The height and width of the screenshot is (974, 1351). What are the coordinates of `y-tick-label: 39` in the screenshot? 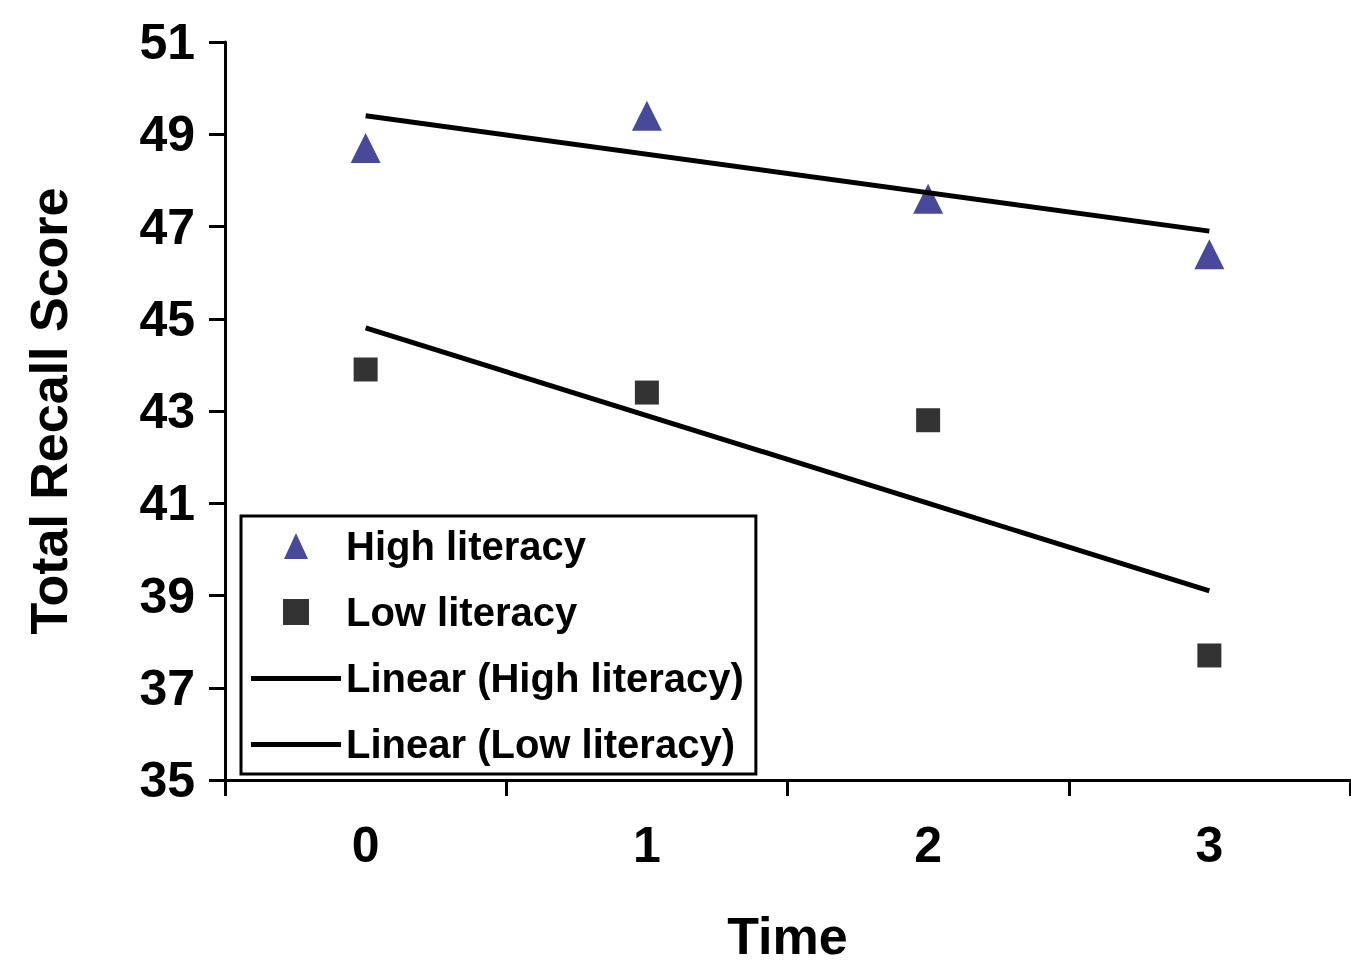 It's located at (167, 595).